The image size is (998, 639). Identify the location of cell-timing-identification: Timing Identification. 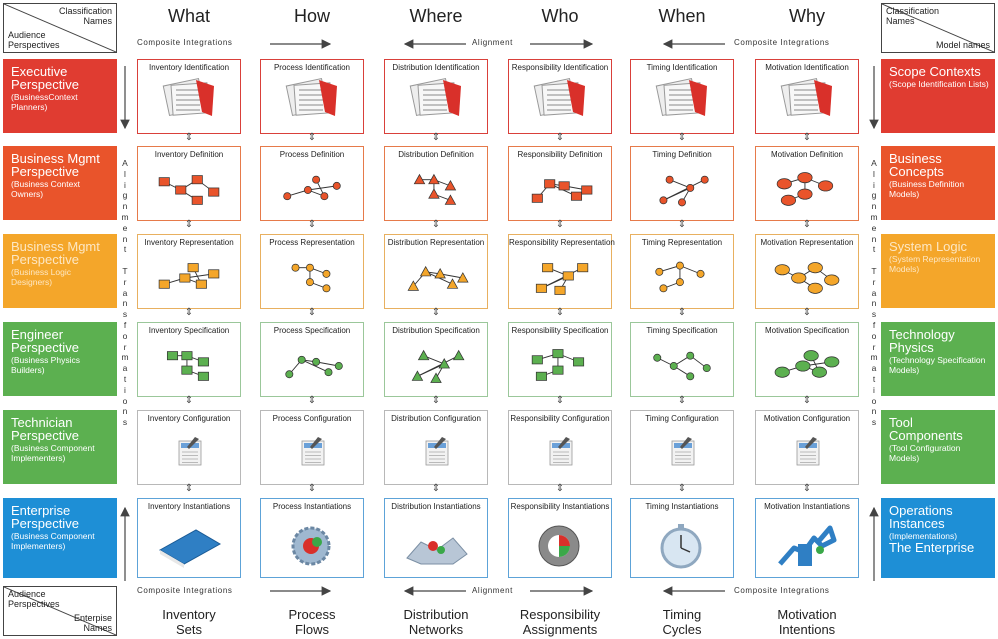
(682, 96).